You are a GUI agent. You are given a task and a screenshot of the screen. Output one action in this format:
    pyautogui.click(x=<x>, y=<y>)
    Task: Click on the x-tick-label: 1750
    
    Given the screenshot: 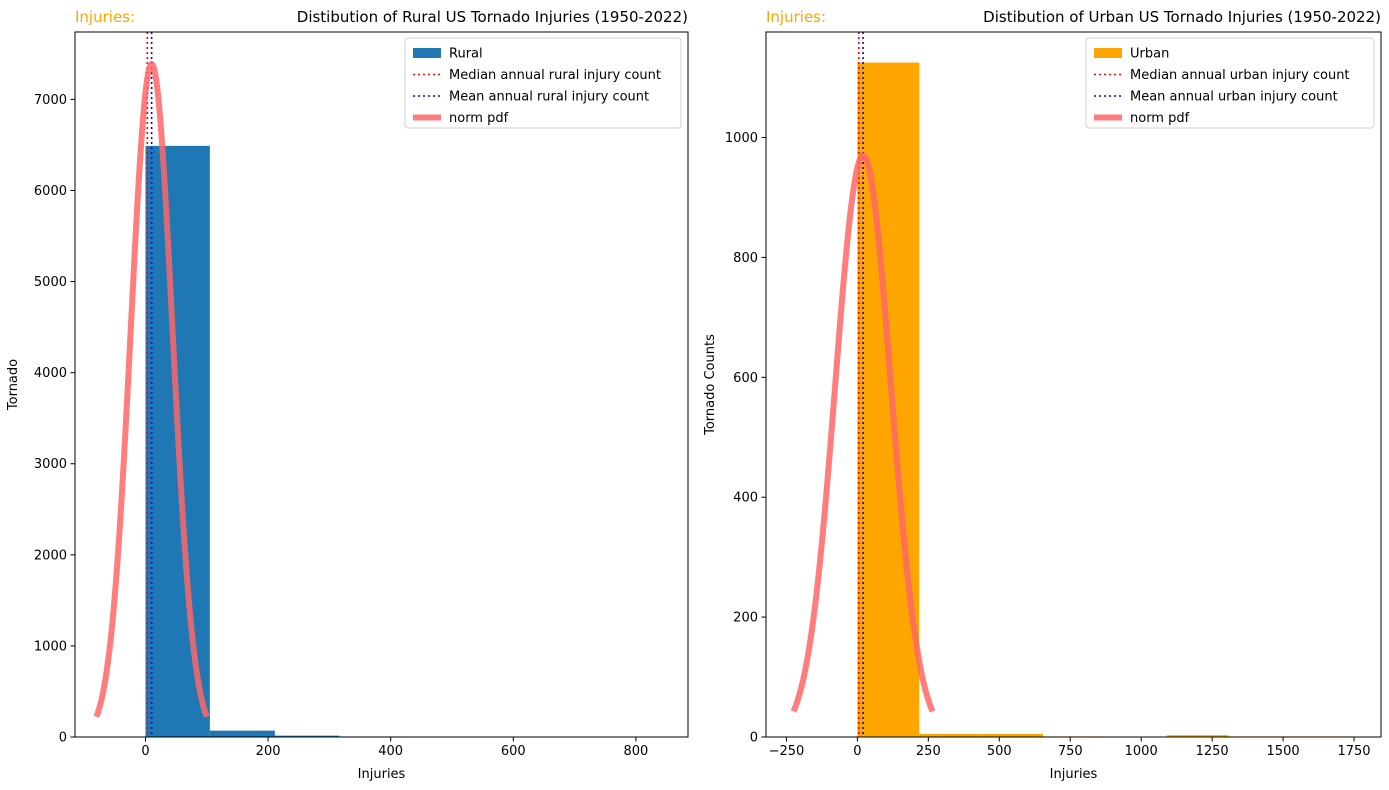 What is the action you would take?
    pyautogui.click(x=1353, y=751)
    